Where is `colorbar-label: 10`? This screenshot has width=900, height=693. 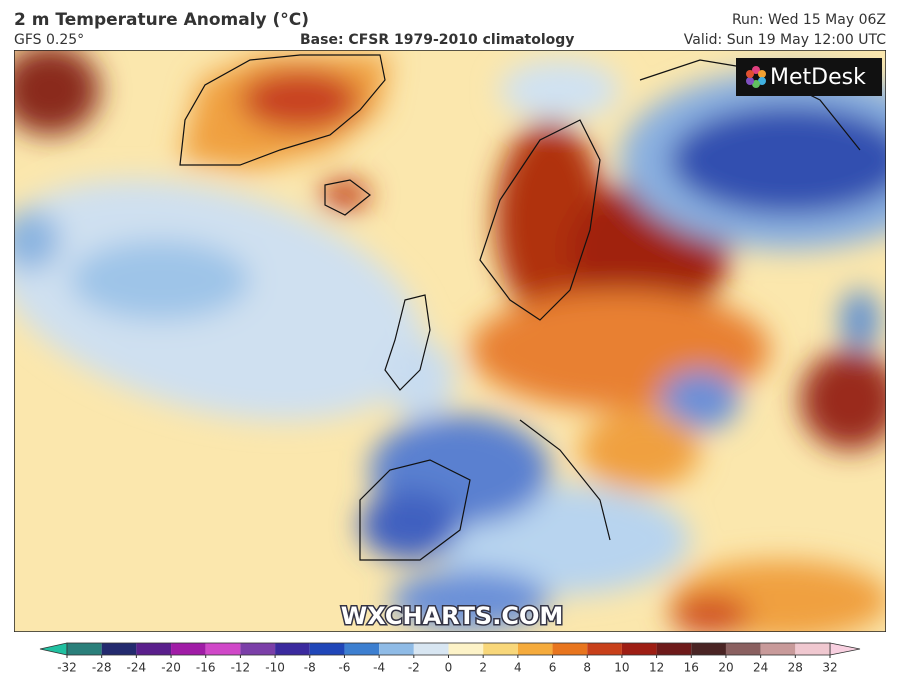 colorbar-label: 10 is located at coordinates (621, 668).